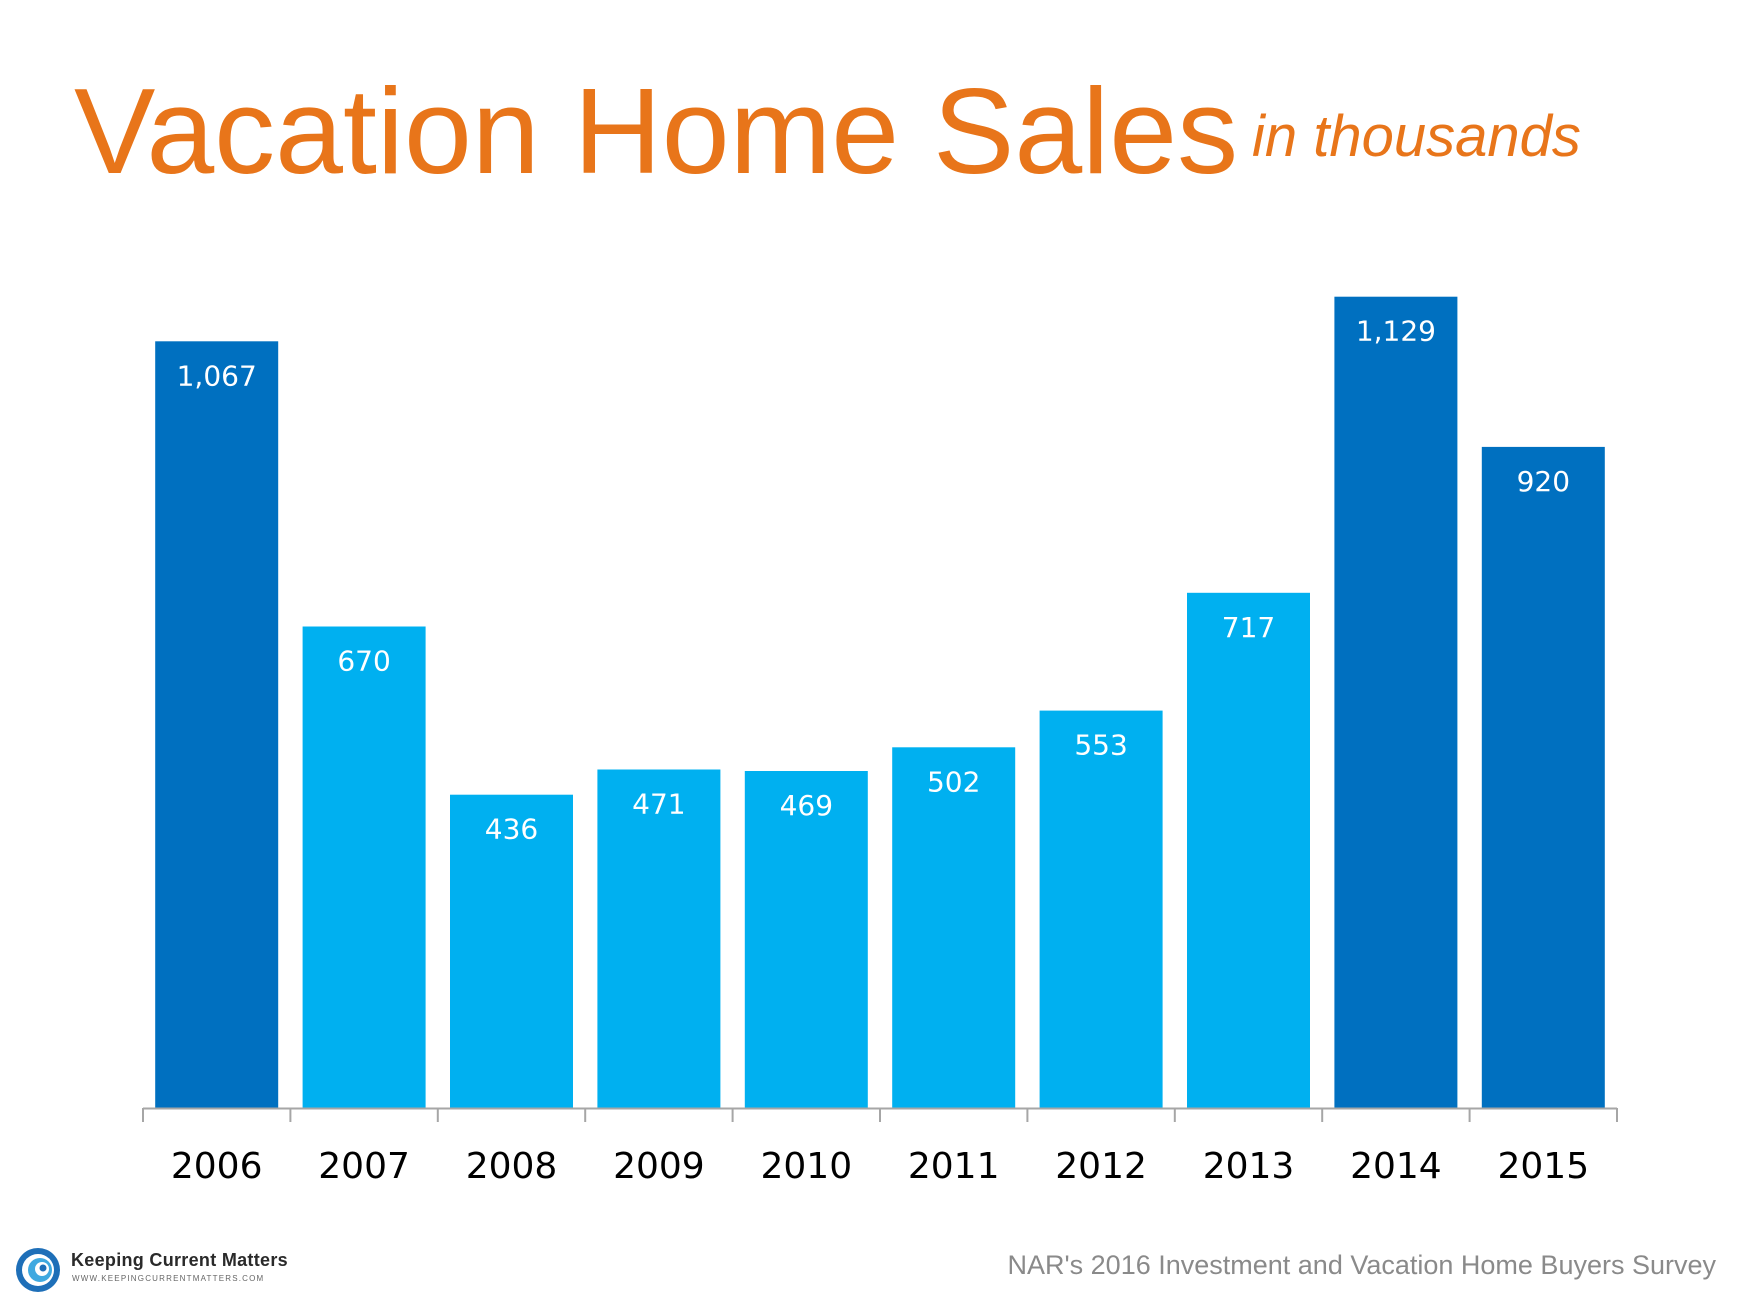 The width and height of the screenshot is (1738, 1304). I want to click on x-tick-label-2014: 2014, so click(1396, 1166).